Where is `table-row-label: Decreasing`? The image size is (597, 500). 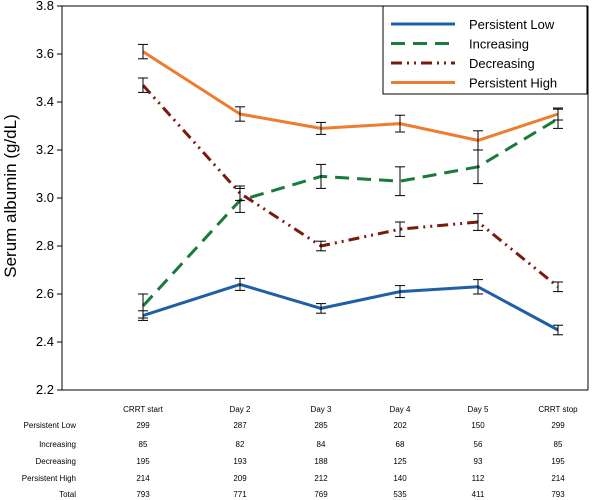
table-row-label: Decreasing is located at coordinates (56, 461).